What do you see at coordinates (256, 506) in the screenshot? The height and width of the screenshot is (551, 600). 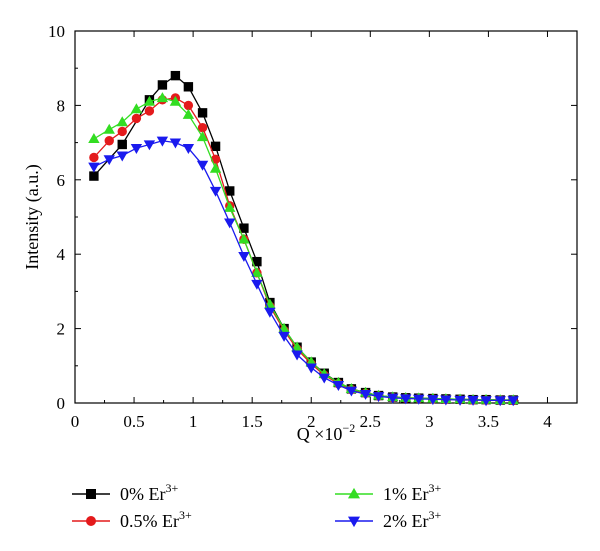 I see `legend: 0% Er3+ 1% Er3+ 0.5% Er3+ 2% Er3+` at bounding box center [256, 506].